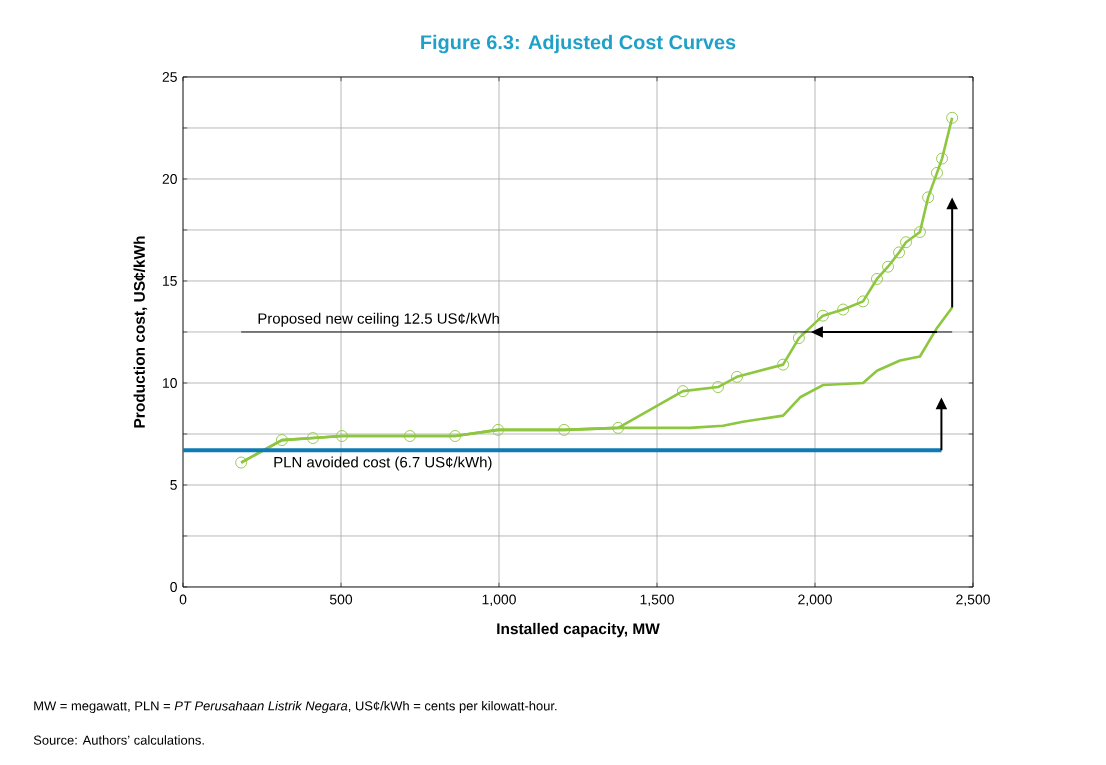 The height and width of the screenshot is (765, 1106). I want to click on x-tick-label: 1,500, so click(657, 600).